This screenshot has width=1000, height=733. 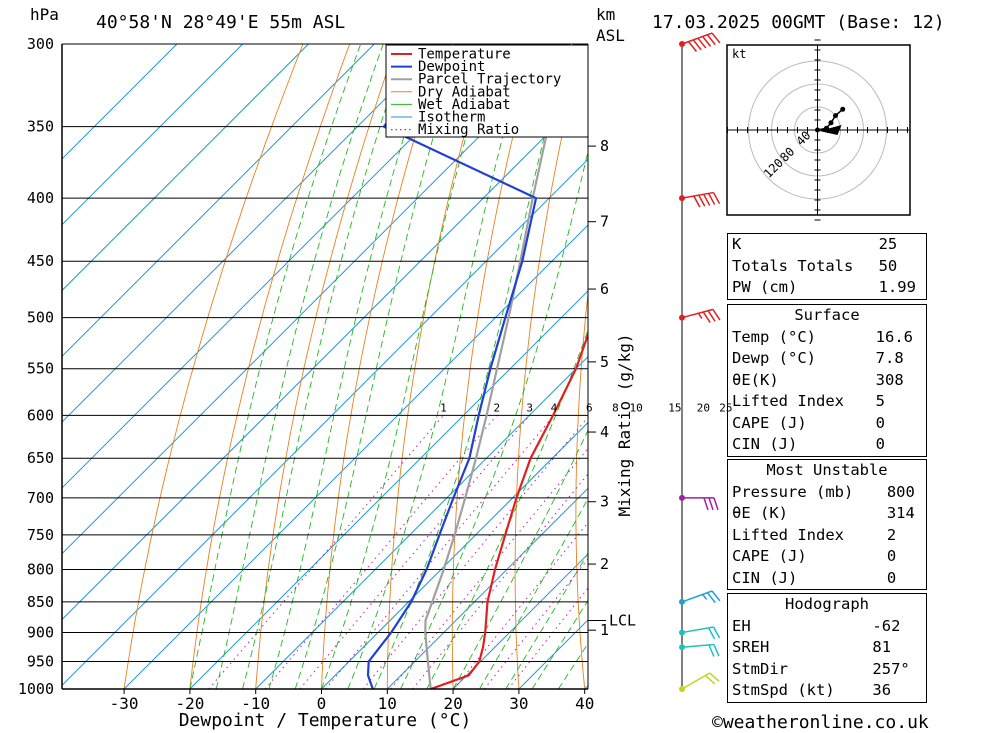 What do you see at coordinates (818, 358) in the screenshot?
I see `surface-row: Dewp (°C) 7.8` at bounding box center [818, 358].